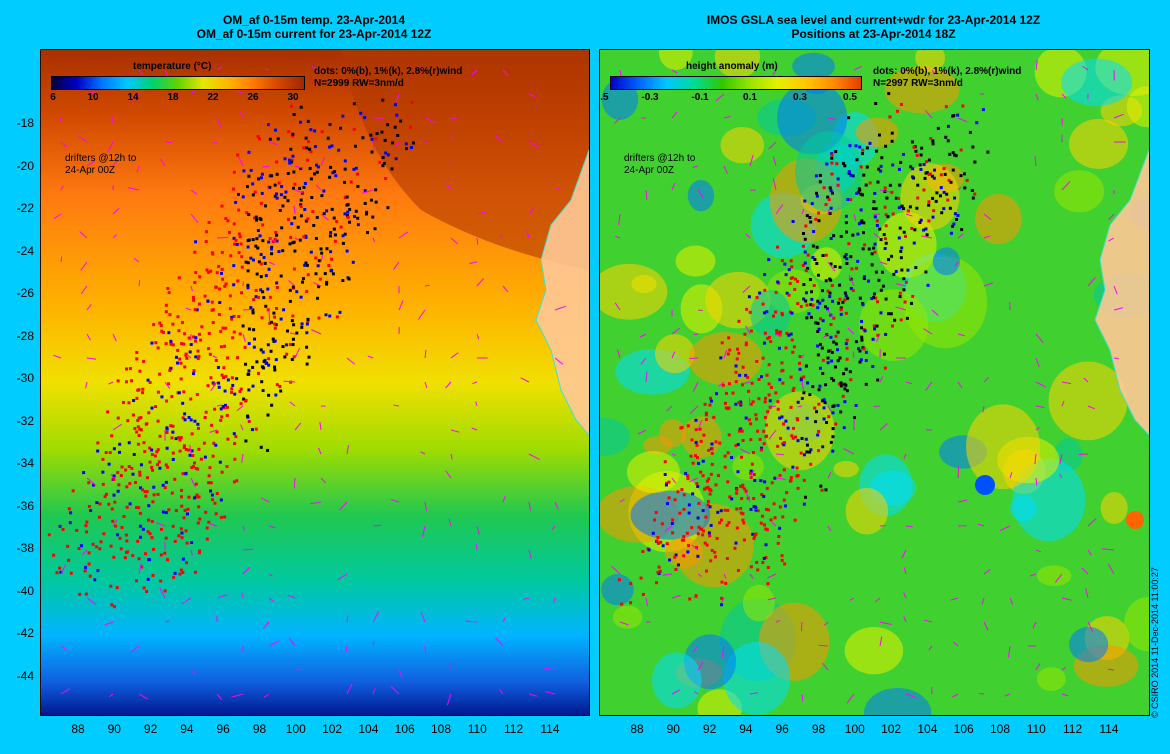 The width and height of the screenshot is (1170, 754). Describe the element at coordinates (930, 61) in the screenshot. I see `anomaly-blob` at that location.